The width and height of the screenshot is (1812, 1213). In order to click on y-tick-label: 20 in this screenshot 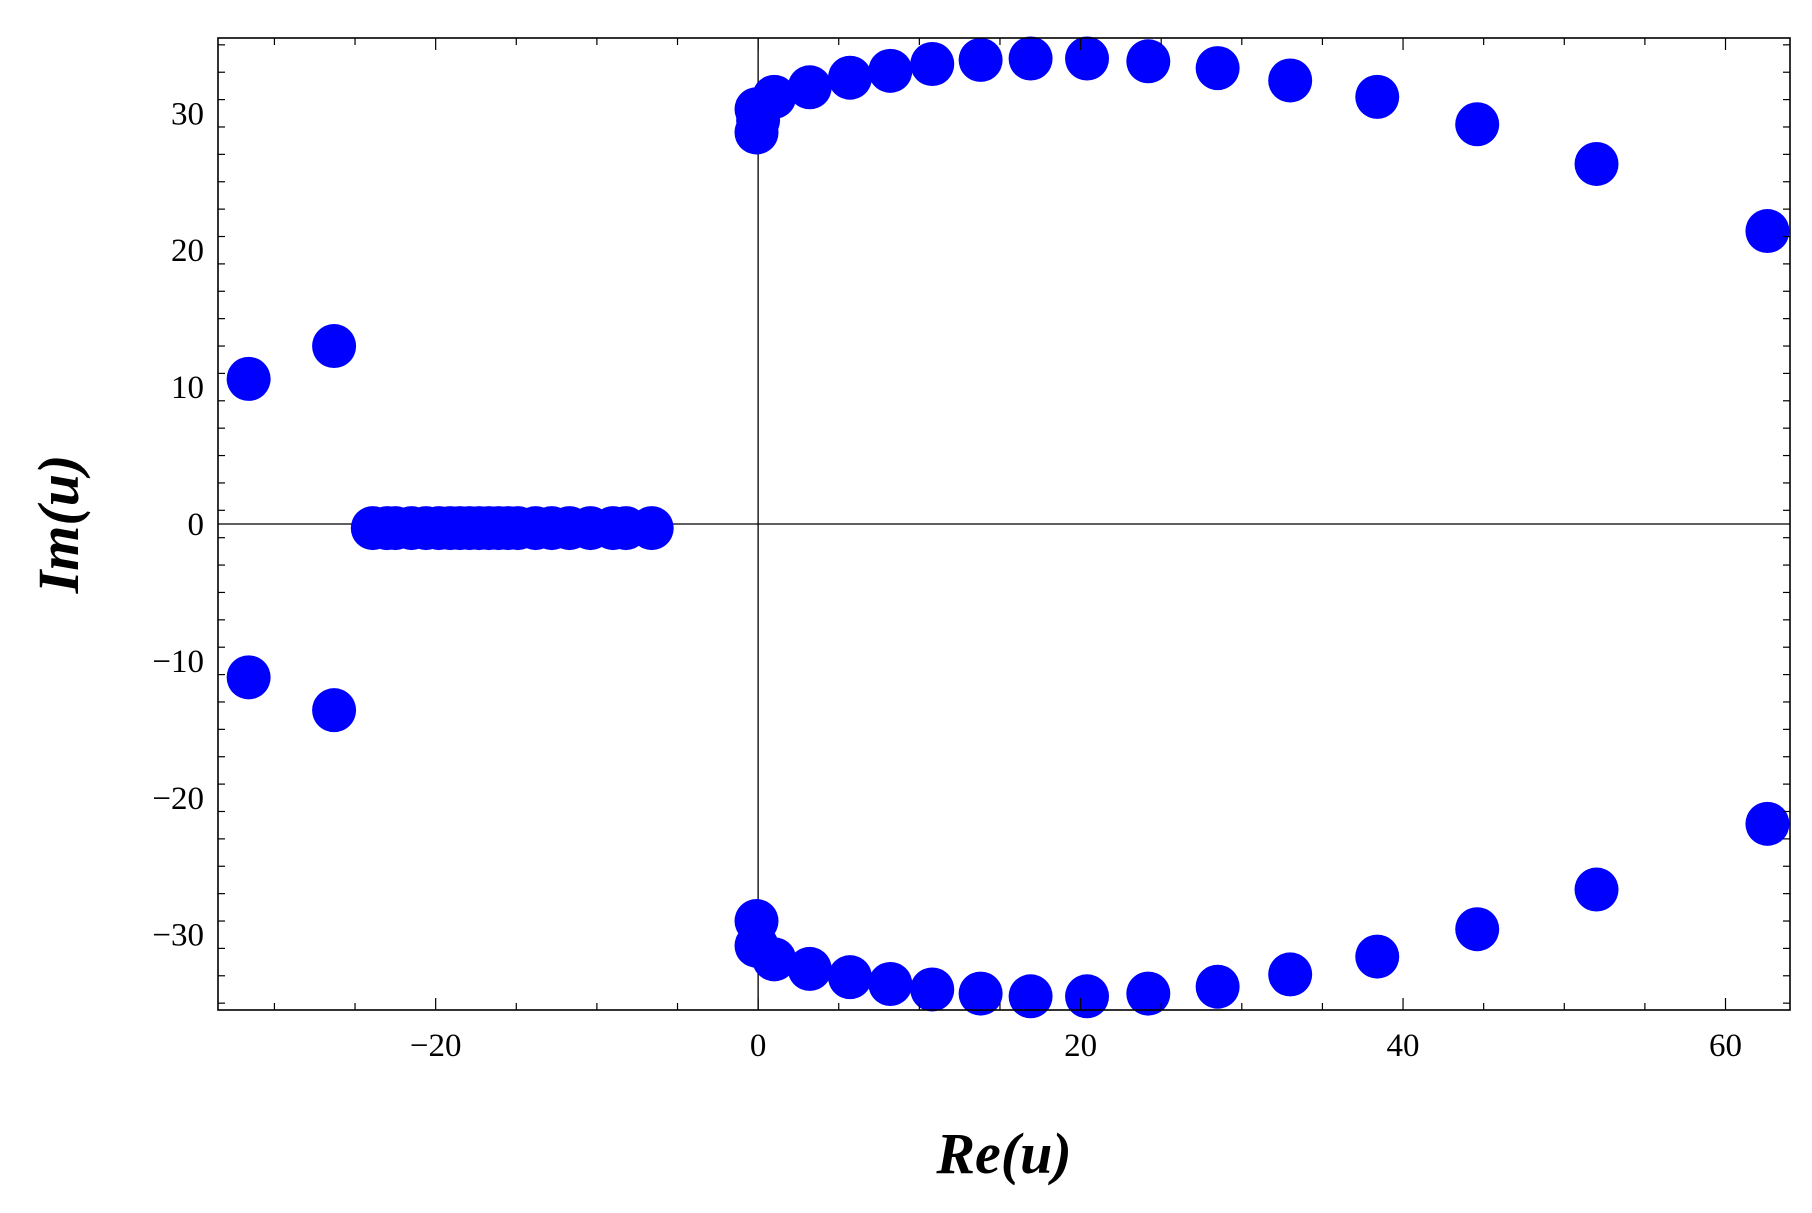, I will do `click(187, 251)`.